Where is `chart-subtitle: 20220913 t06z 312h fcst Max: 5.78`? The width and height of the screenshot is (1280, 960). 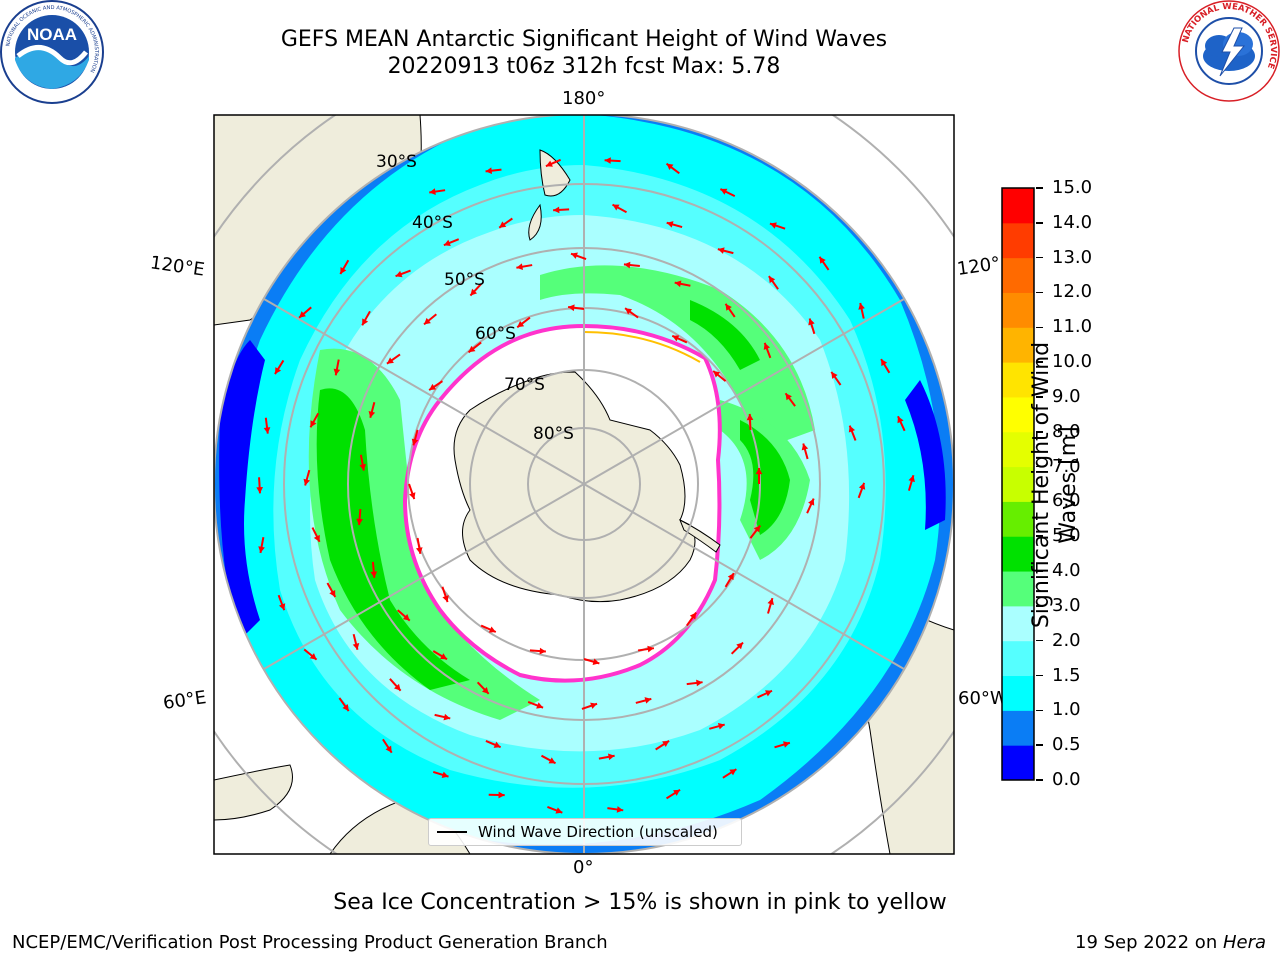
chart-subtitle: 20220913 t06z 312h fcst Max: 5.78 is located at coordinates (584, 66).